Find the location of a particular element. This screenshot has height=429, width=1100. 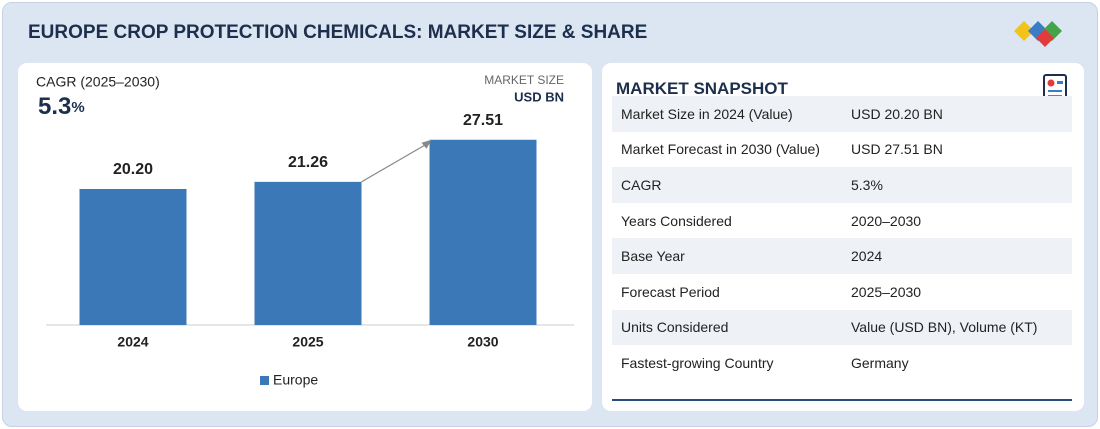

row-value: 2020–2030 is located at coordinates (886, 220).